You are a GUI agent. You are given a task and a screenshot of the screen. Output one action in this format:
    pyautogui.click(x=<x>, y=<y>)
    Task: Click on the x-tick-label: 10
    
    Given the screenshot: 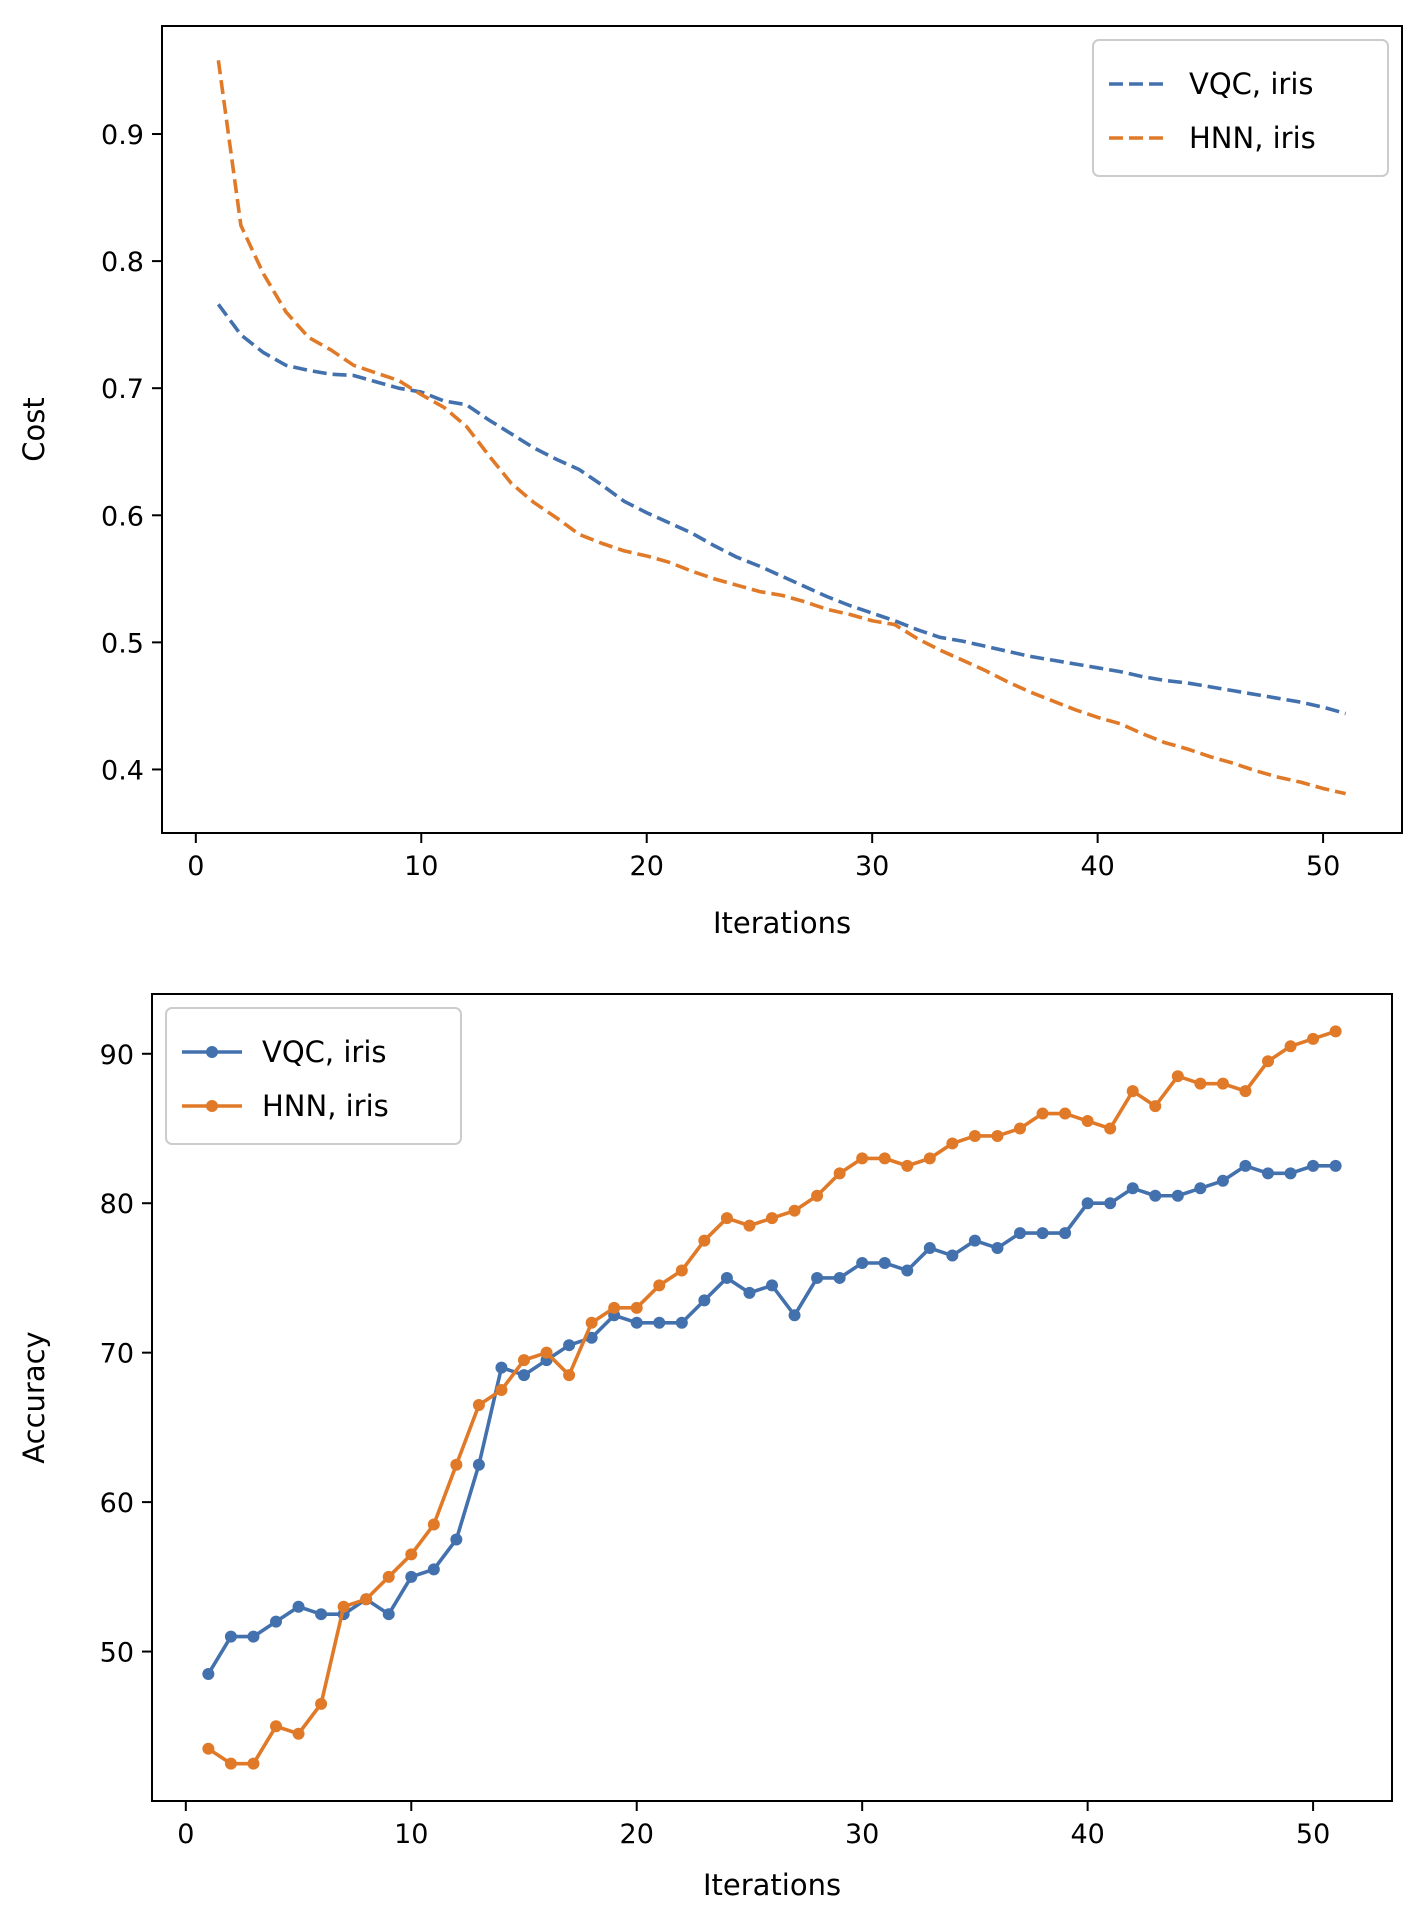 What is the action you would take?
    pyautogui.click(x=421, y=866)
    